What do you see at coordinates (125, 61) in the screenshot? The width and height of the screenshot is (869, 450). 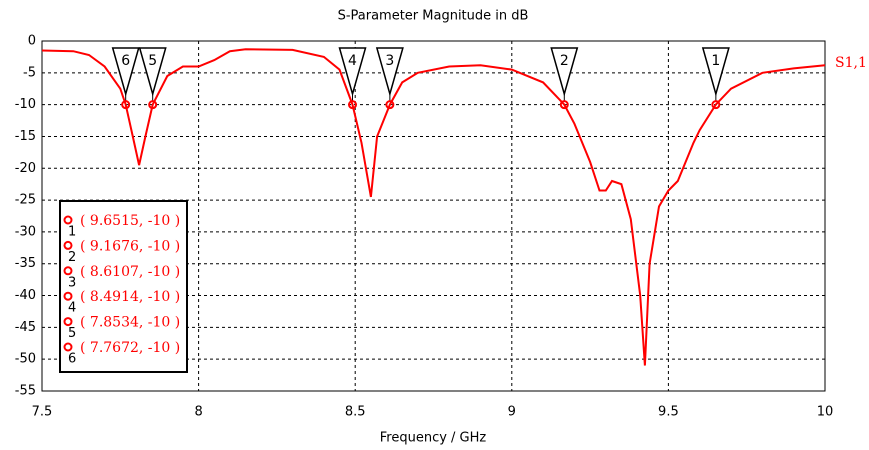 I see `marker-number: 6` at bounding box center [125, 61].